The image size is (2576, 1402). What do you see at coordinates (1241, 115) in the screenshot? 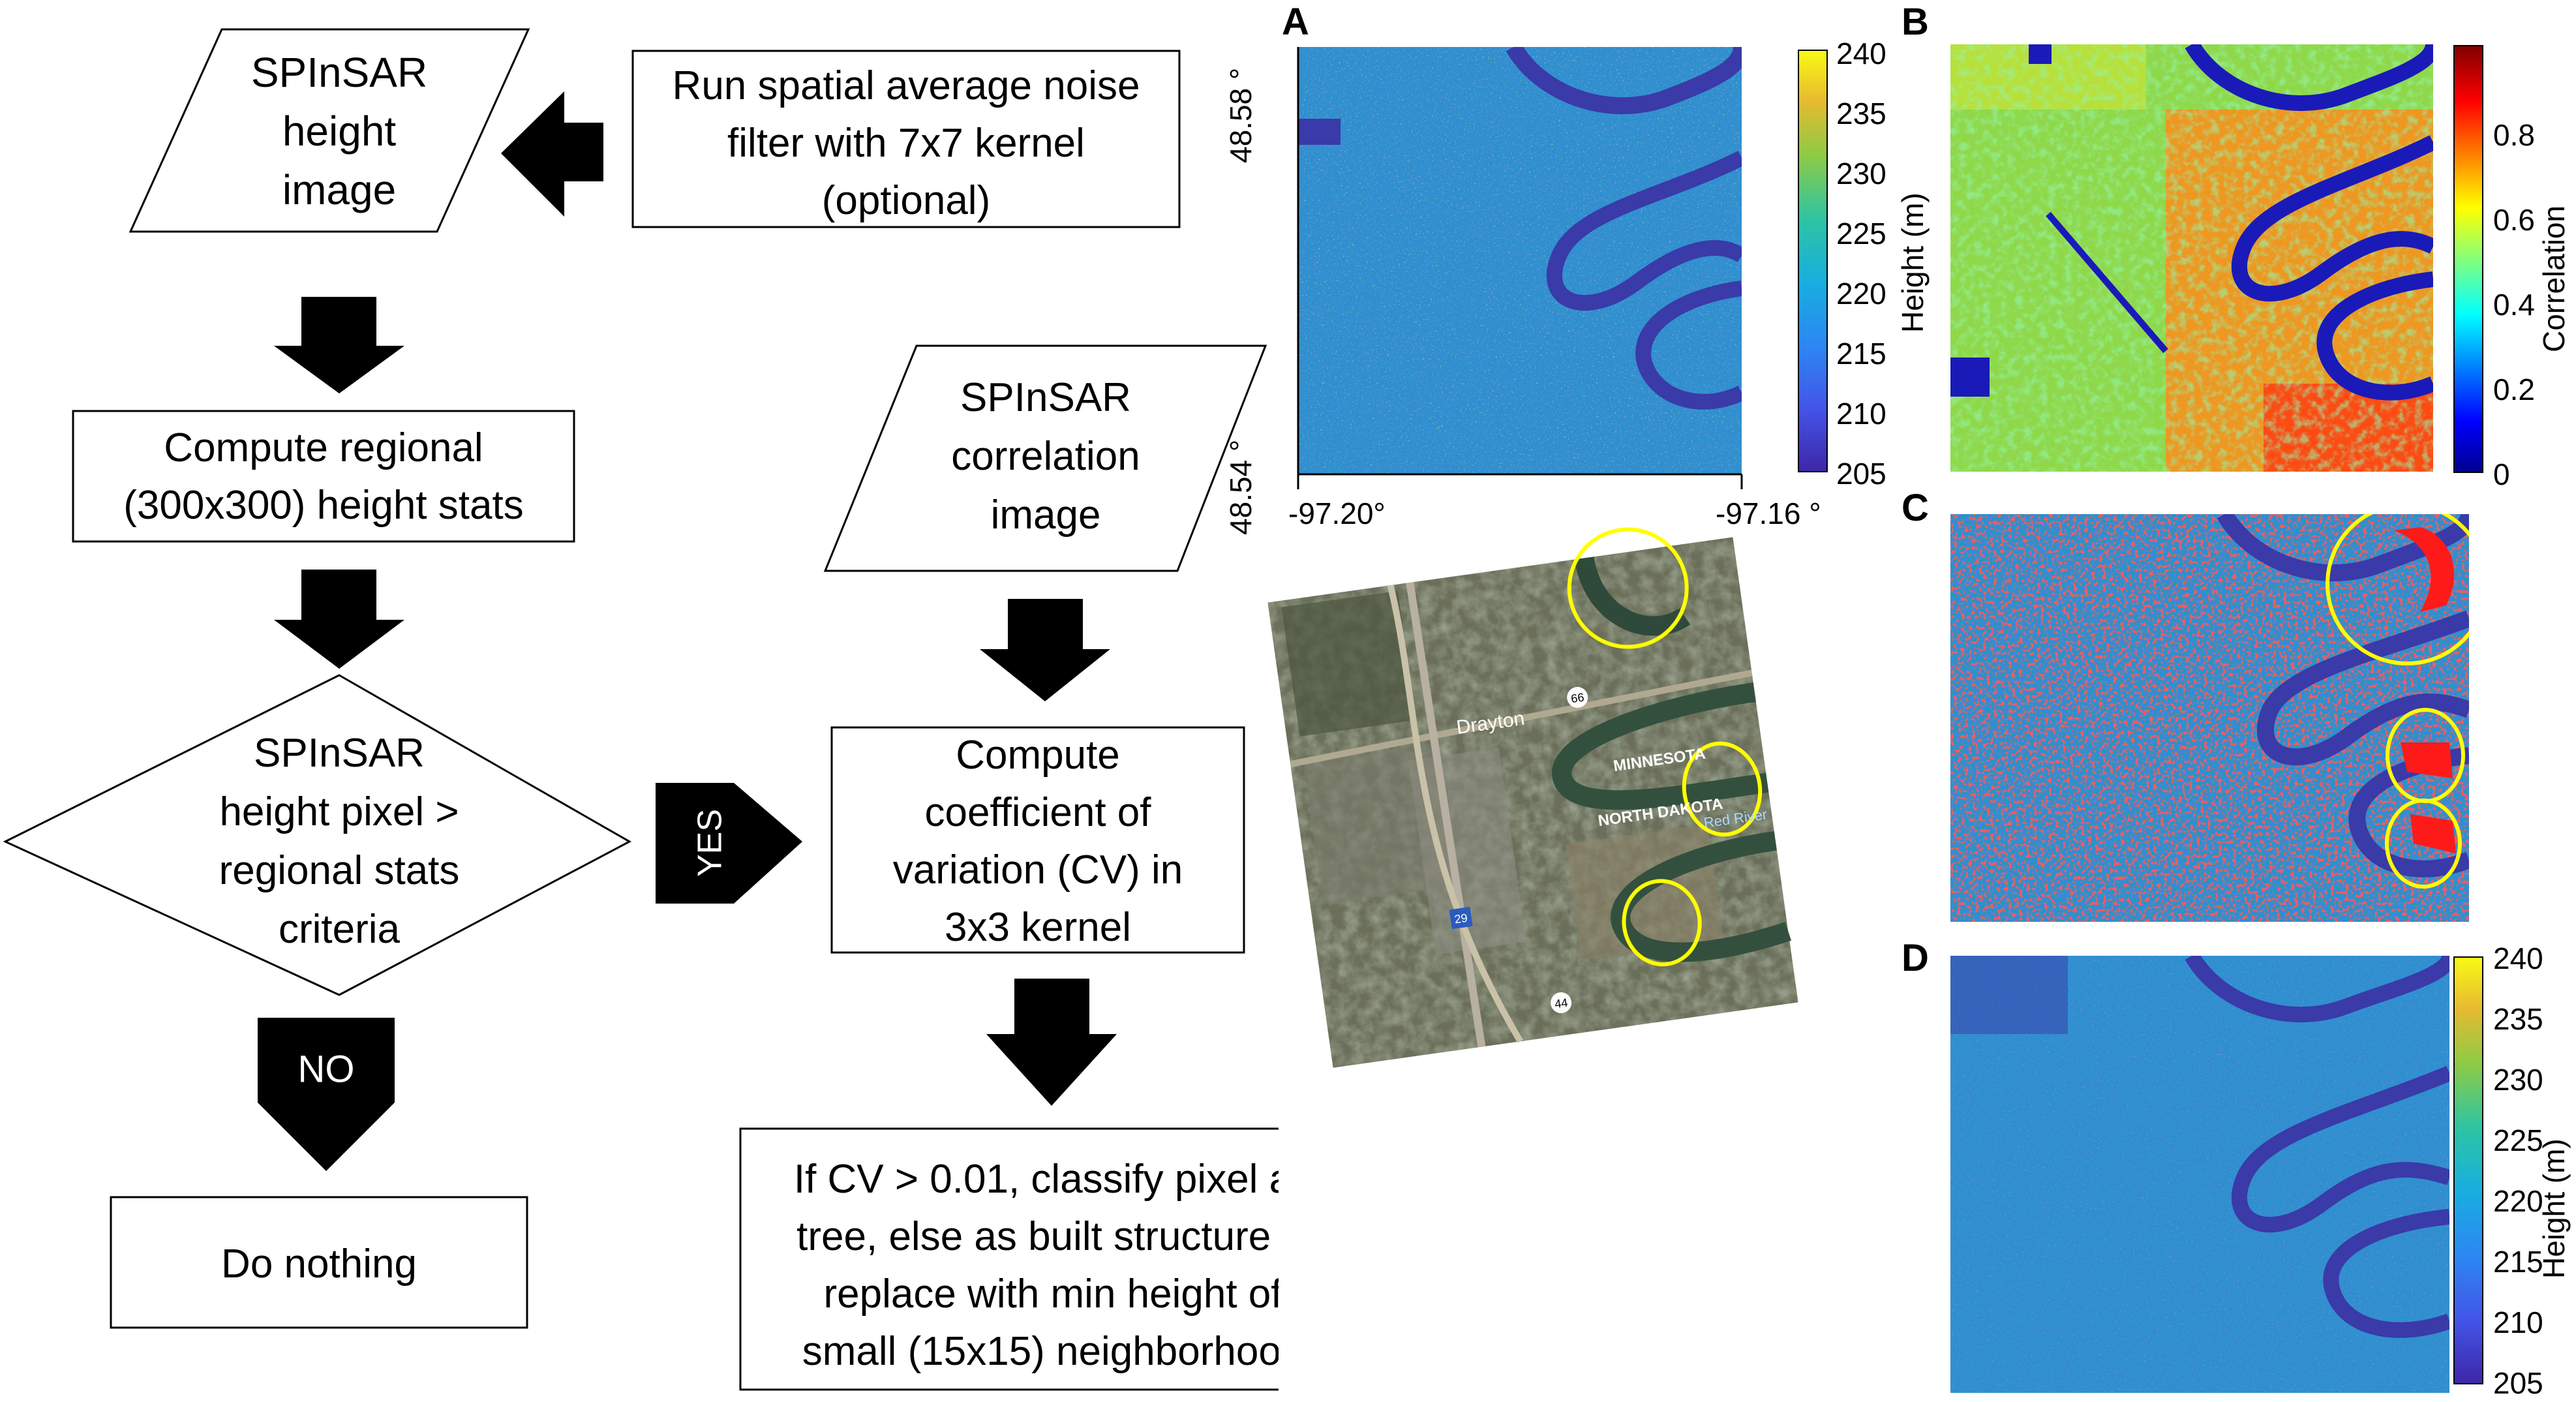
I see `panel-a-lat-top: 48.58 °` at bounding box center [1241, 115].